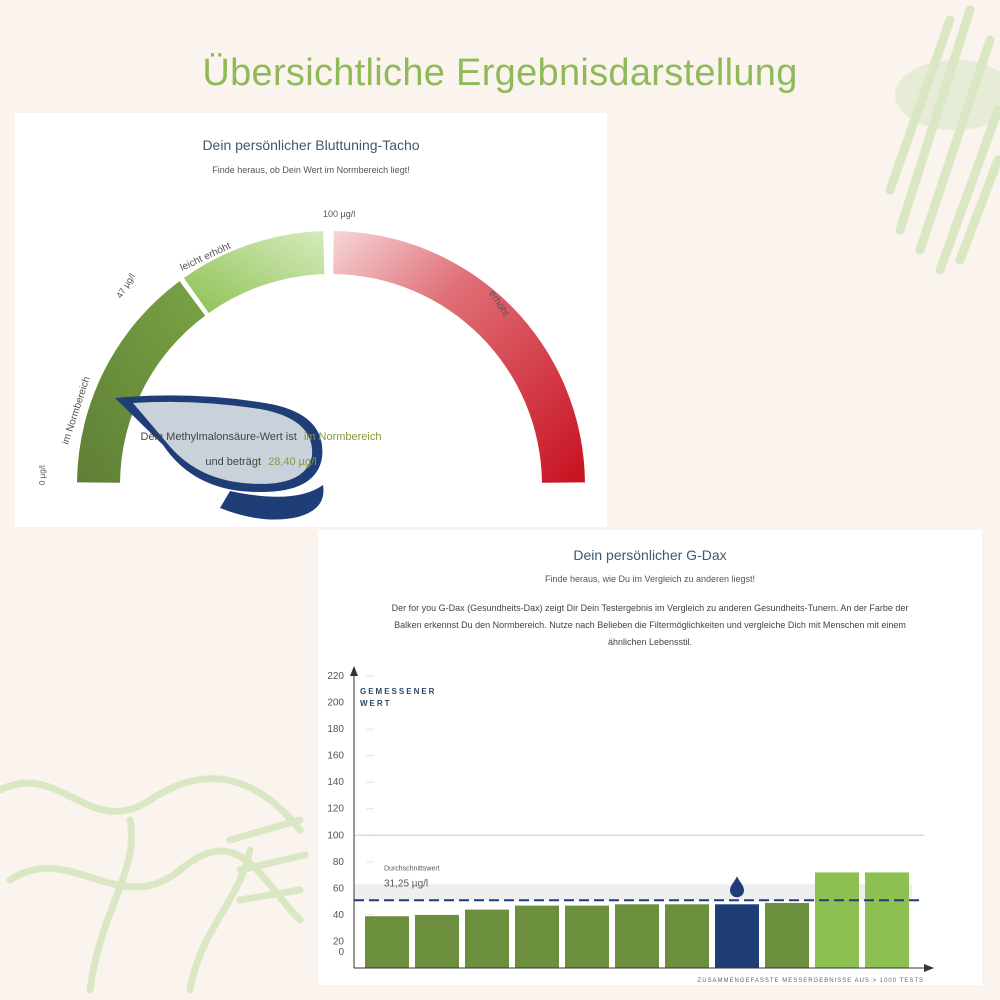 Image resolution: width=1000 pixels, height=1000 pixels. What do you see at coordinates (354, 671) in the screenshot?
I see `y-axis-arrow` at bounding box center [354, 671].